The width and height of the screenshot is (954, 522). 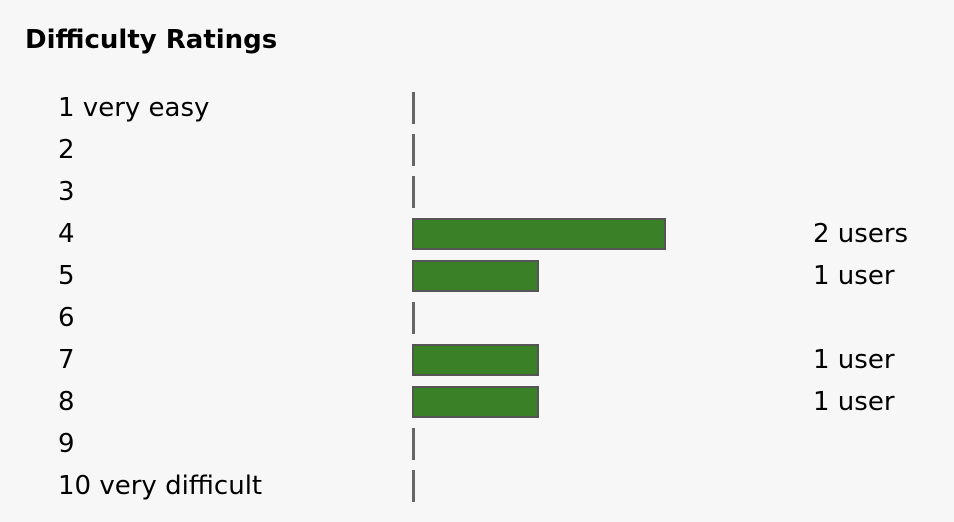 I want to click on tick-label: 6, so click(x=66, y=318).